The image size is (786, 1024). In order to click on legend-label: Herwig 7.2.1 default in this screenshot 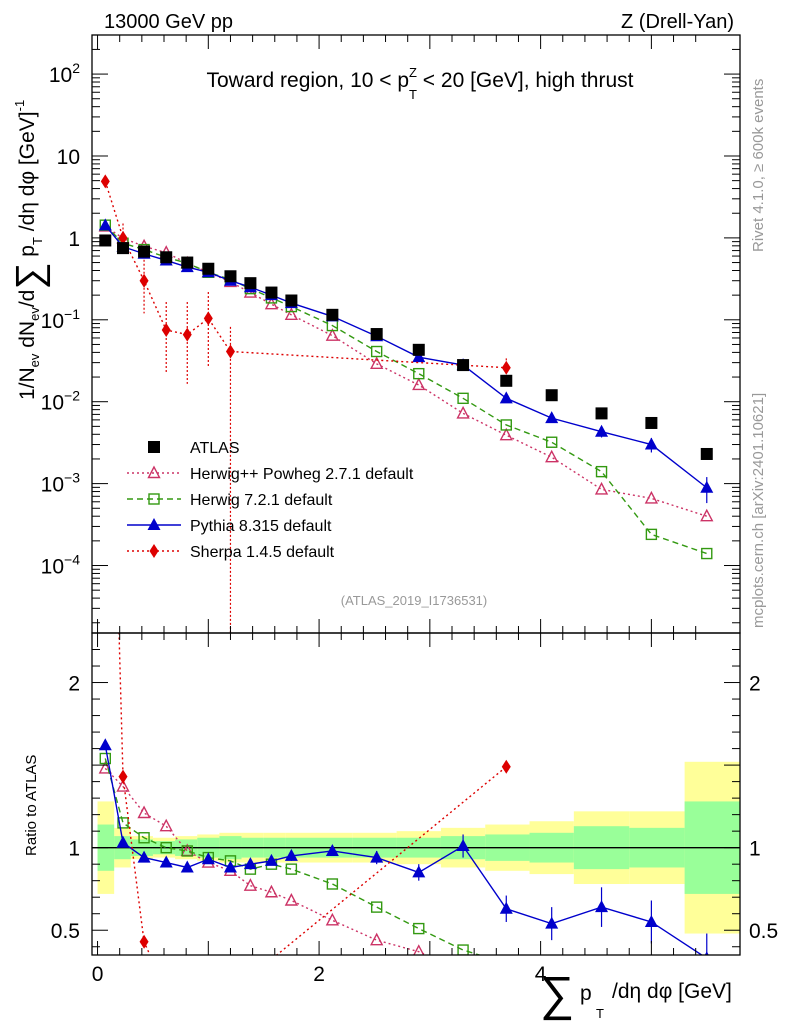, I will do `click(261, 500)`.